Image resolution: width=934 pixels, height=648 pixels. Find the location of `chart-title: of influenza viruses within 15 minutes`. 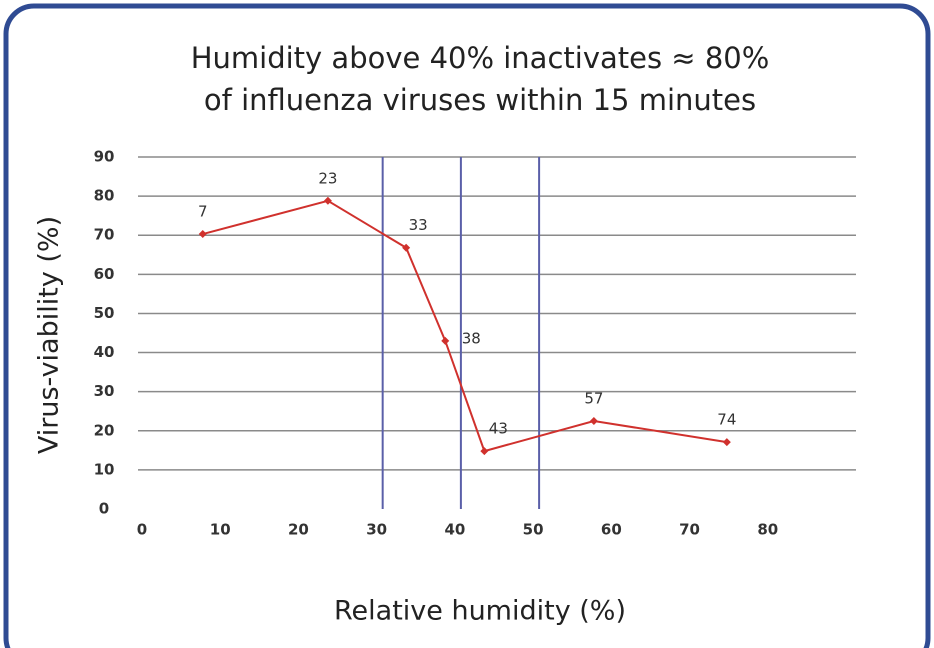

chart-title: of influenza viruses within 15 minutes is located at coordinates (480, 100).